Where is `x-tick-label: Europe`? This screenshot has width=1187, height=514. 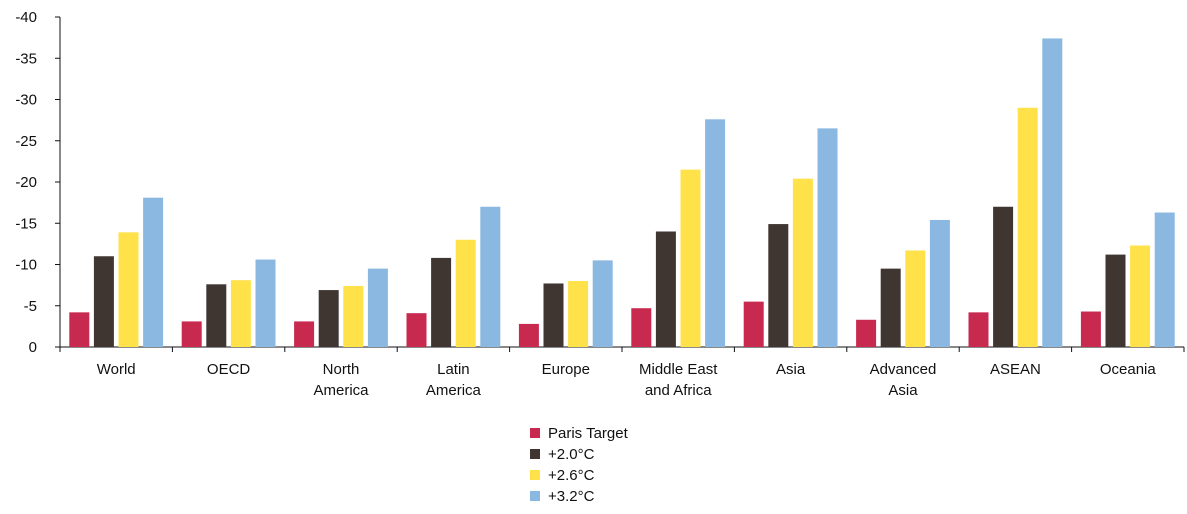
x-tick-label: Europe is located at coordinates (566, 369).